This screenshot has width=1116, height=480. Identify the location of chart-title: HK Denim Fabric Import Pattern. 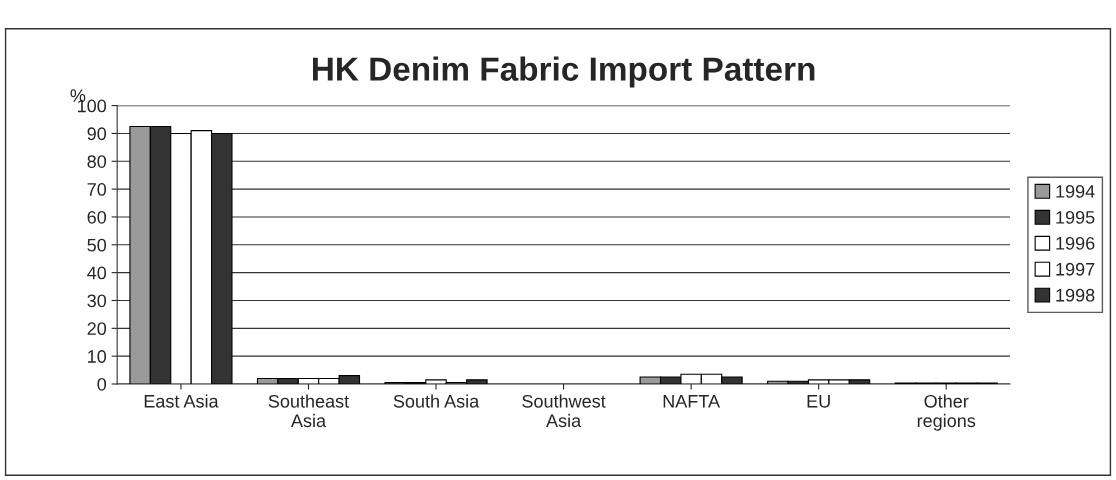
(564, 72).